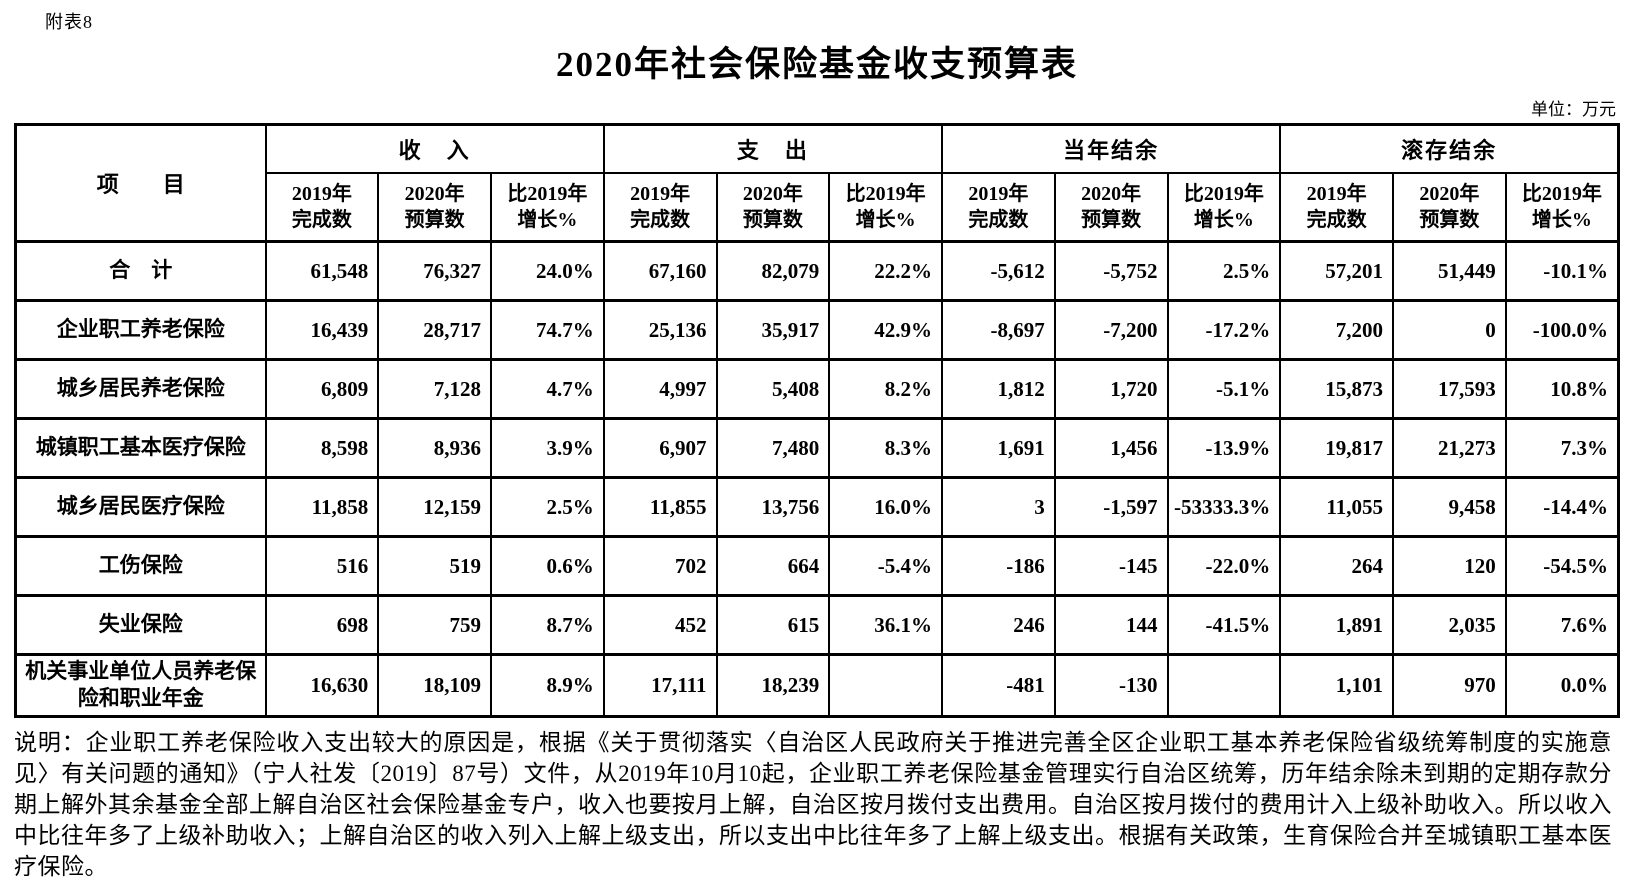 This screenshot has height=882, width=1625. What do you see at coordinates (322, 271) in the screenshot?
I see `value-cell: 61,548` at bounding box center [322, 271].